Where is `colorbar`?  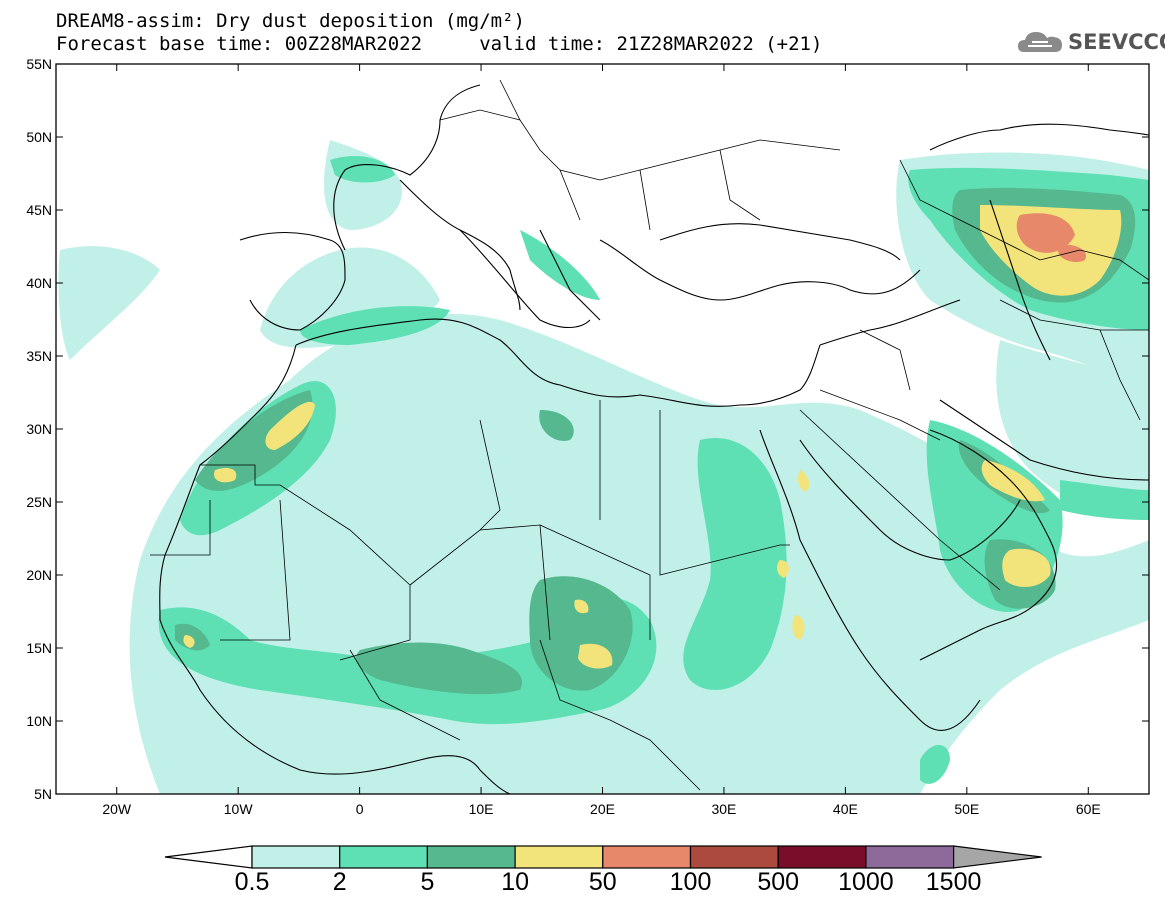 colorbar is located at coordinates (603, 857).